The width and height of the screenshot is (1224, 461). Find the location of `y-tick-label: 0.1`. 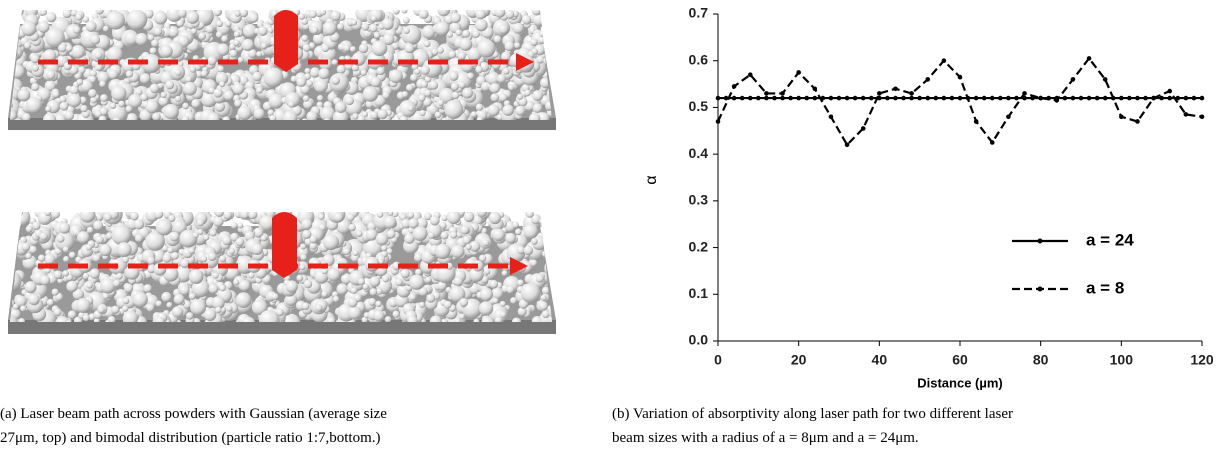

y-tick-label: 0.1 is located at coordinates (699, 293).